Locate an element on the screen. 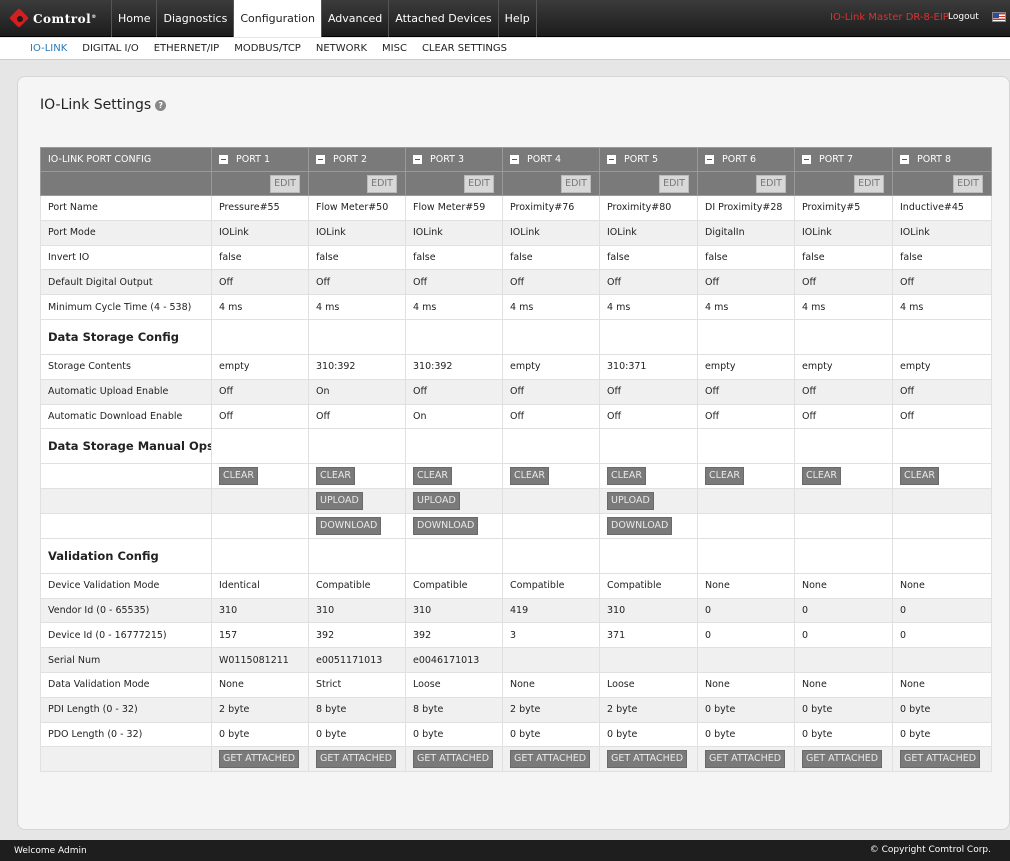  subnav-misc: MISC is located at coordinates (394, 48).